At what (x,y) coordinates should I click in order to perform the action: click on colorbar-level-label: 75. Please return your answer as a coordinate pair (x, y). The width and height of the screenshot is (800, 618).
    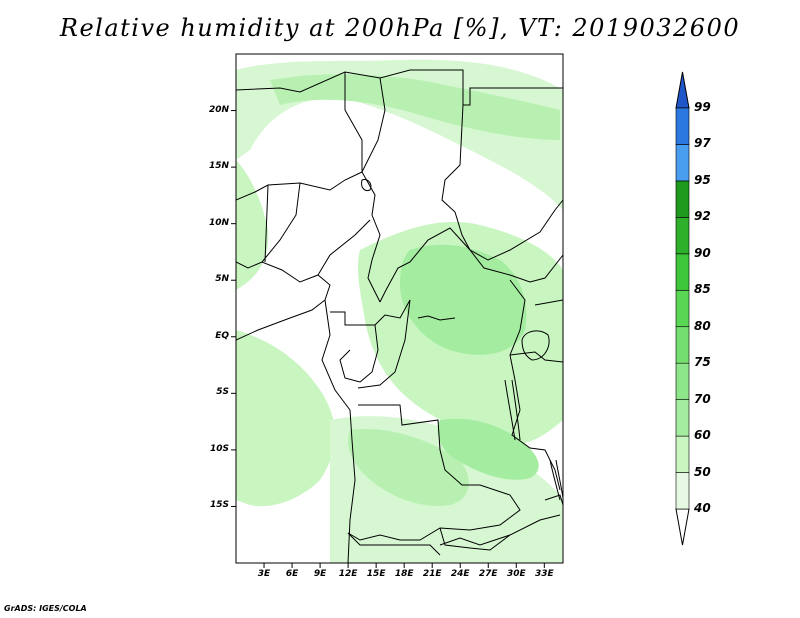
    Looking at the image, I should click on (702, 362).